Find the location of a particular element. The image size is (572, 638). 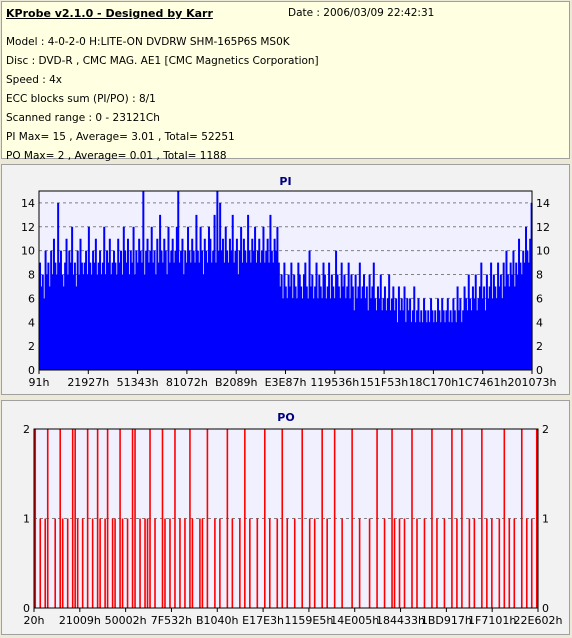

po-y-tick-right: 1 is located at coordinates (545, 519).